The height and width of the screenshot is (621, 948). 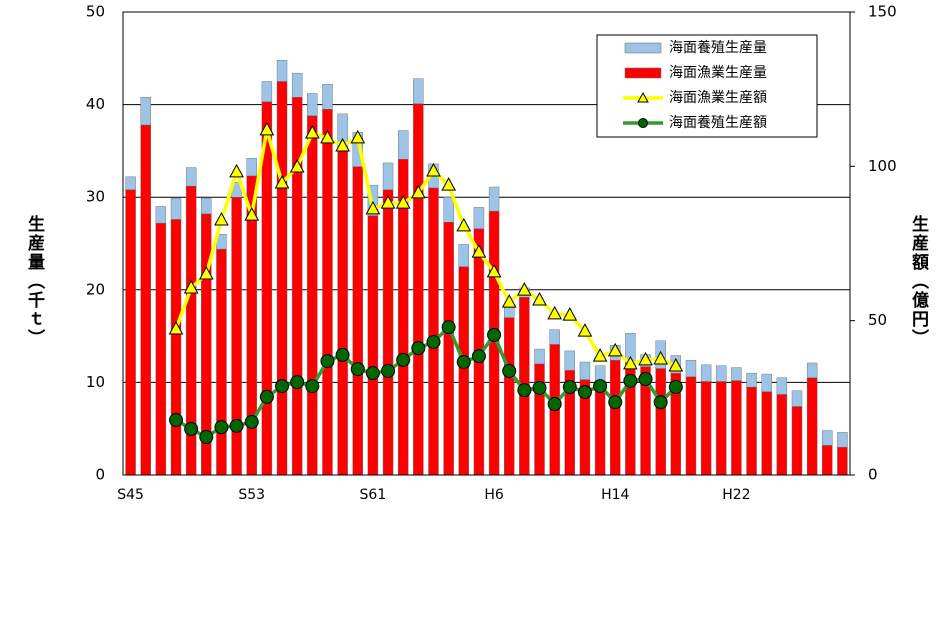 What do you see at coordinates (130, 495) in the screenshot?
I see `x-tick-label: S45` at bounding box center [130, 495].